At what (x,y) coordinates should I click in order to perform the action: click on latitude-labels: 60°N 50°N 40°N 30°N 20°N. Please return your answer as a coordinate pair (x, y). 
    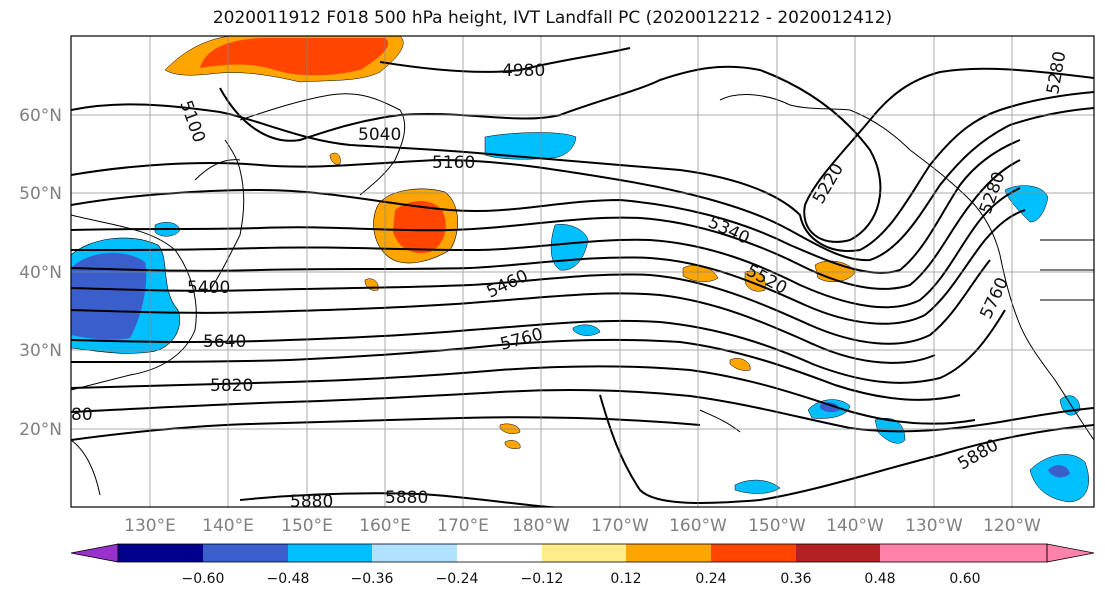
    Looking at the image, I should click on (40, 273).